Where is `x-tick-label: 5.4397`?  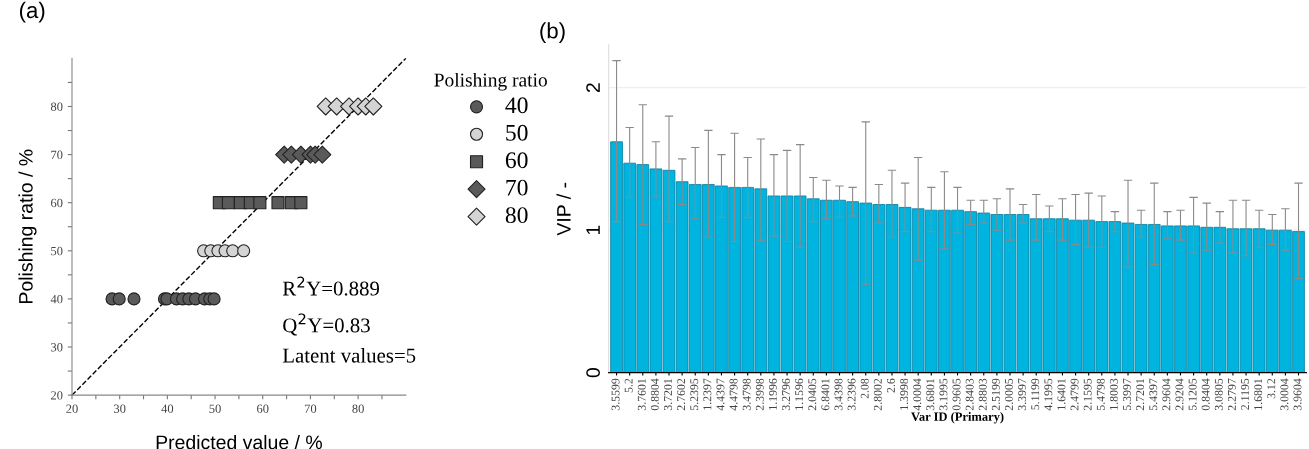
x-tick-label: 5.4397 is located at coordinates (1153, 394).